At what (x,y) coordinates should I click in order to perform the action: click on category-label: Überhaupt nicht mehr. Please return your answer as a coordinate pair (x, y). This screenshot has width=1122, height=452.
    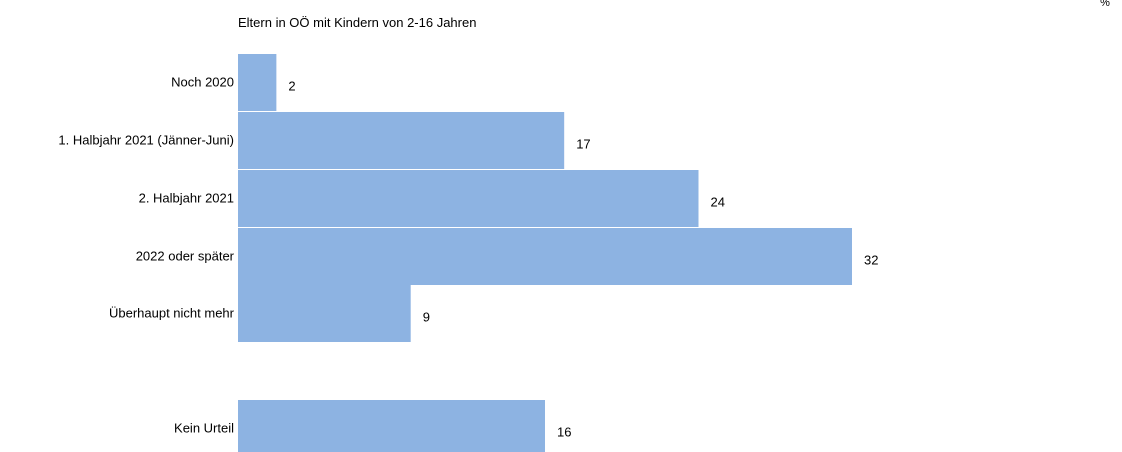
    Looking at the image, I should click on (172, 313).